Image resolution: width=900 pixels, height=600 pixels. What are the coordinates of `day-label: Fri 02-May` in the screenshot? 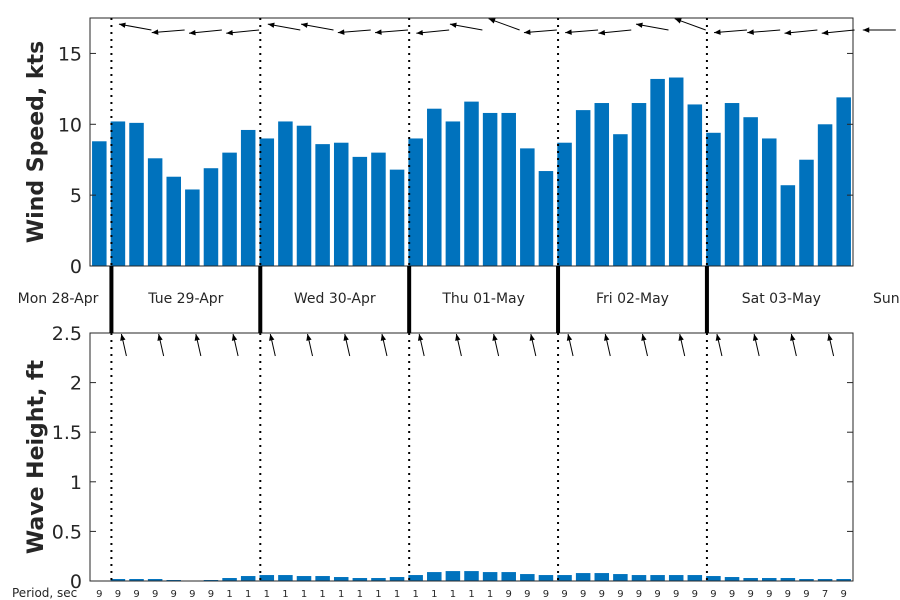 It's located at (632, 299).